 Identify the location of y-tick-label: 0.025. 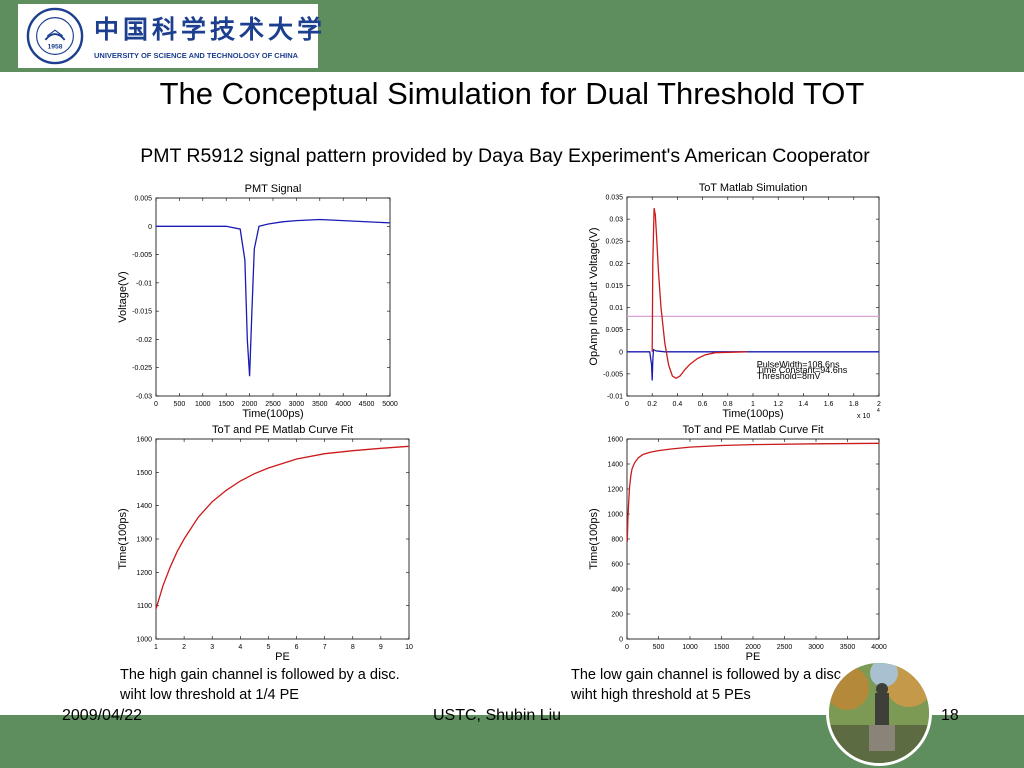
(614, 242).